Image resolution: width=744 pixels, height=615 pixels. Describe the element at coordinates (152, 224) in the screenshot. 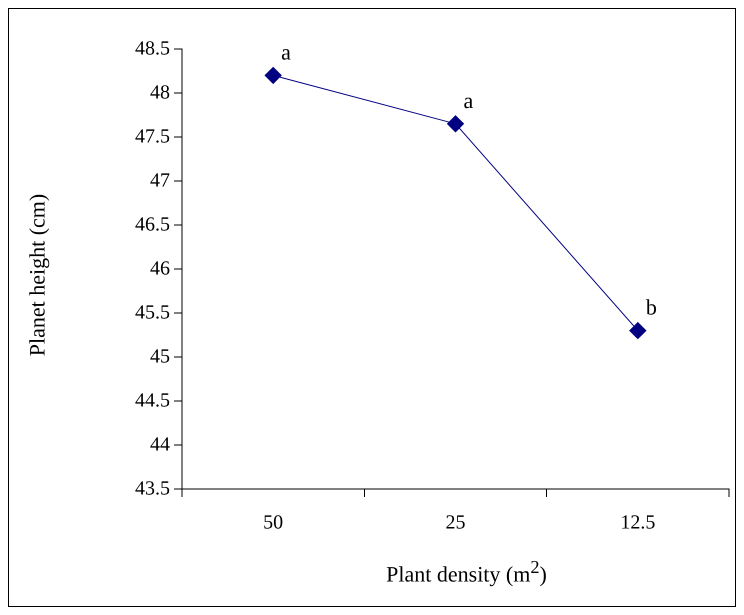

I see `y-tick-label: 46.5` at that location.